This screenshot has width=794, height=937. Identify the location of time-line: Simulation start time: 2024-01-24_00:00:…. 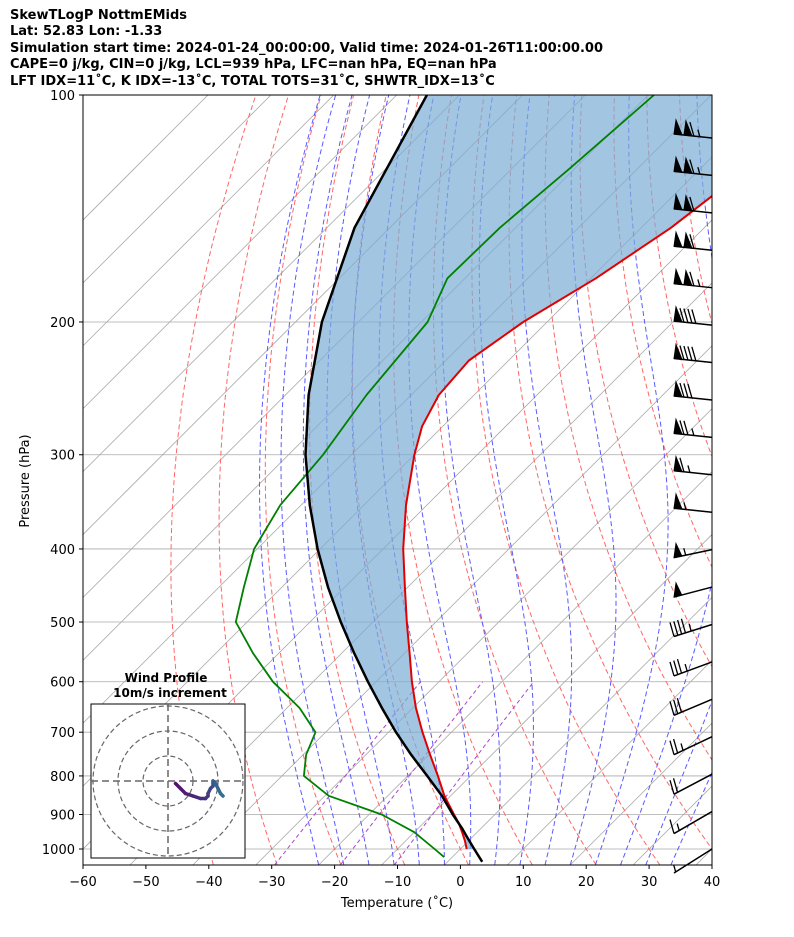
(306, 48).